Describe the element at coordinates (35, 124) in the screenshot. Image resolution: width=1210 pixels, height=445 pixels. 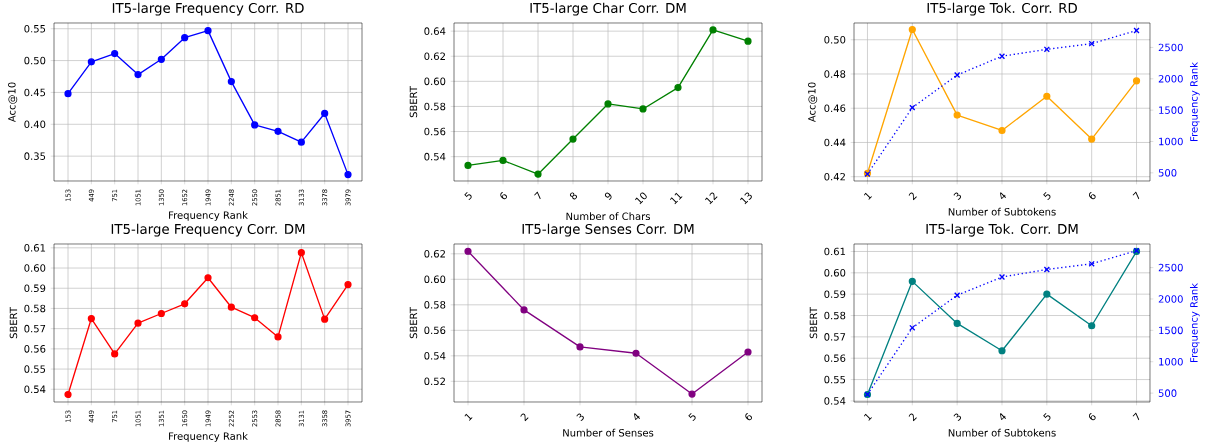
I see `y-tick-label: 0.40` at that location.